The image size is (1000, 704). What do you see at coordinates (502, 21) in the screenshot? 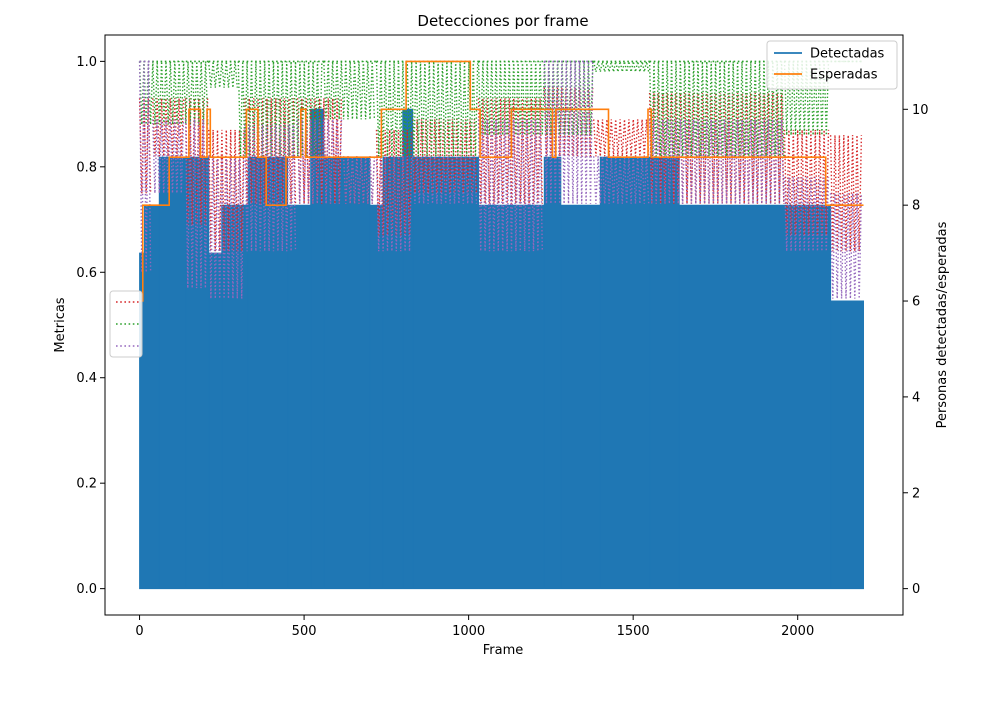
I see `chart-title: Detecciones por frame` at bounding box center [502, 21].